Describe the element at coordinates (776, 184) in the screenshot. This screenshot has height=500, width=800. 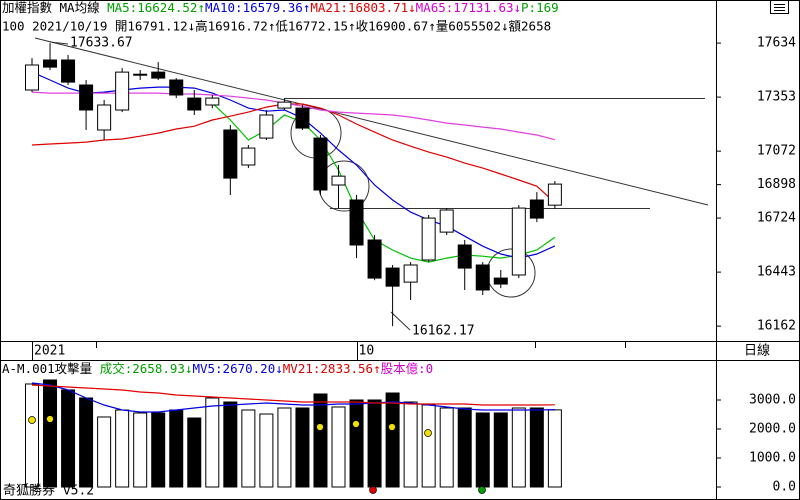
I see `y-tick-label: 16898` at that location.